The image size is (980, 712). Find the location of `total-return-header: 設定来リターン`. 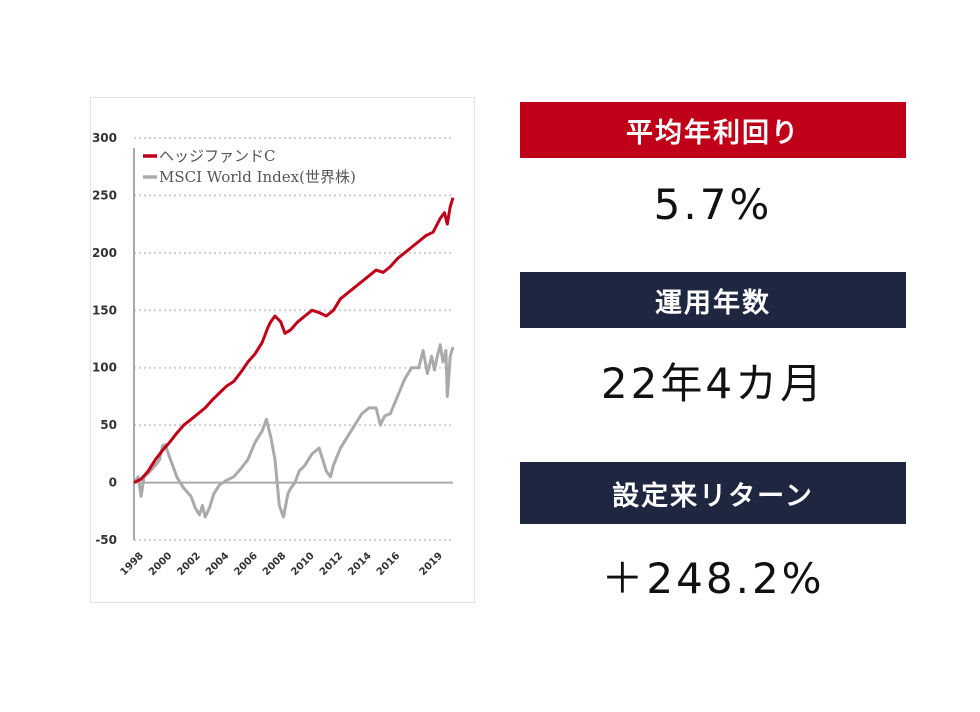

total-return-header: 設定来リターン is located at coordinates (713, 493).